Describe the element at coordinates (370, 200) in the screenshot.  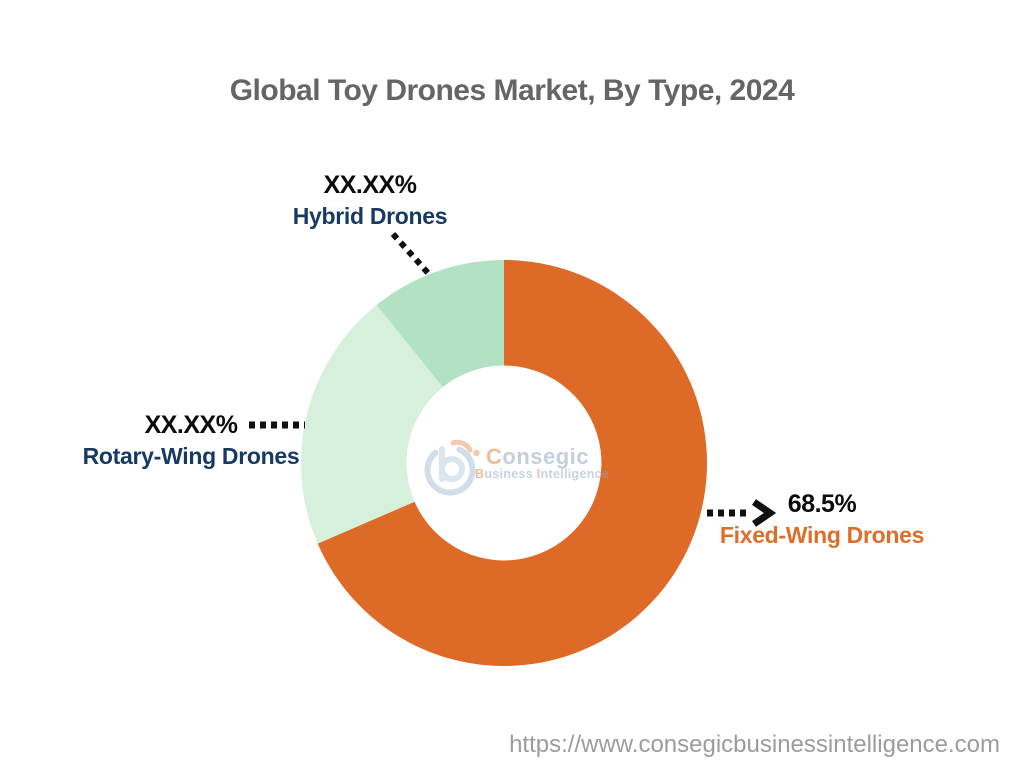
I see `callout-hybrid: XX.XX% Hybrid Drones` at that location.